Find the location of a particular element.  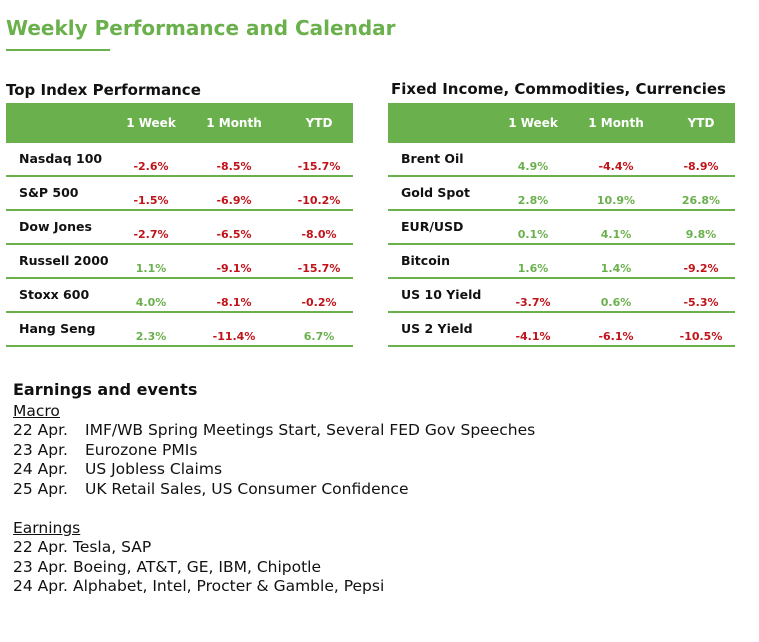

cell-value: 4.1% is located at coordinates (616, 234).